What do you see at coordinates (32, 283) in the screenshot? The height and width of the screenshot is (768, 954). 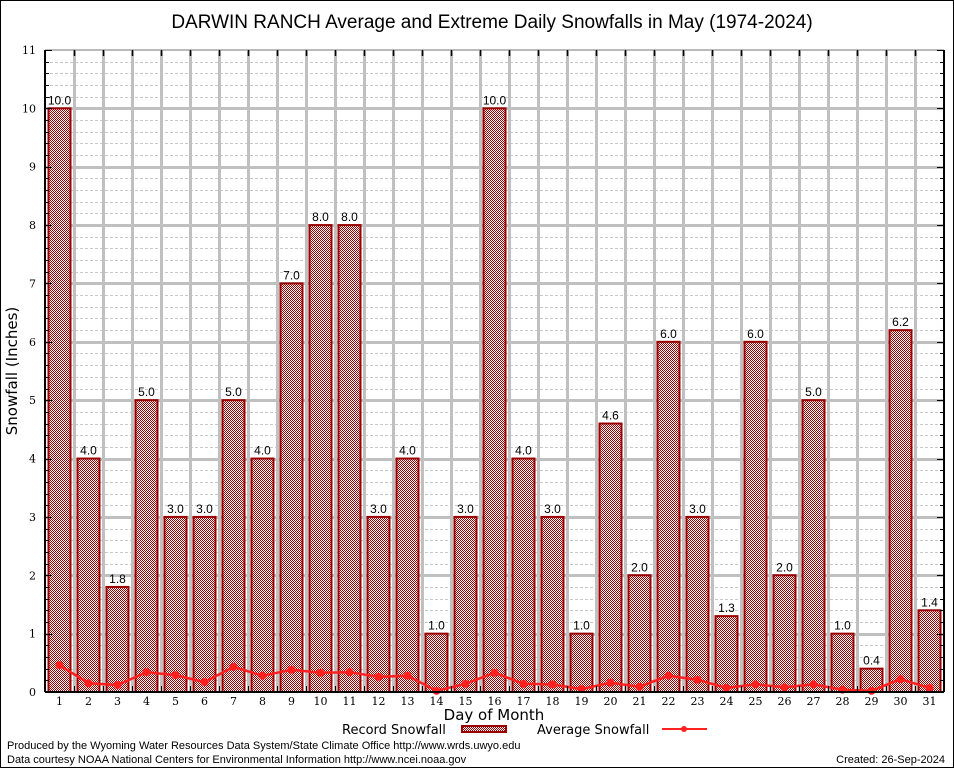 I see `y-tick-label: 7` at bounding box center [32, 283].